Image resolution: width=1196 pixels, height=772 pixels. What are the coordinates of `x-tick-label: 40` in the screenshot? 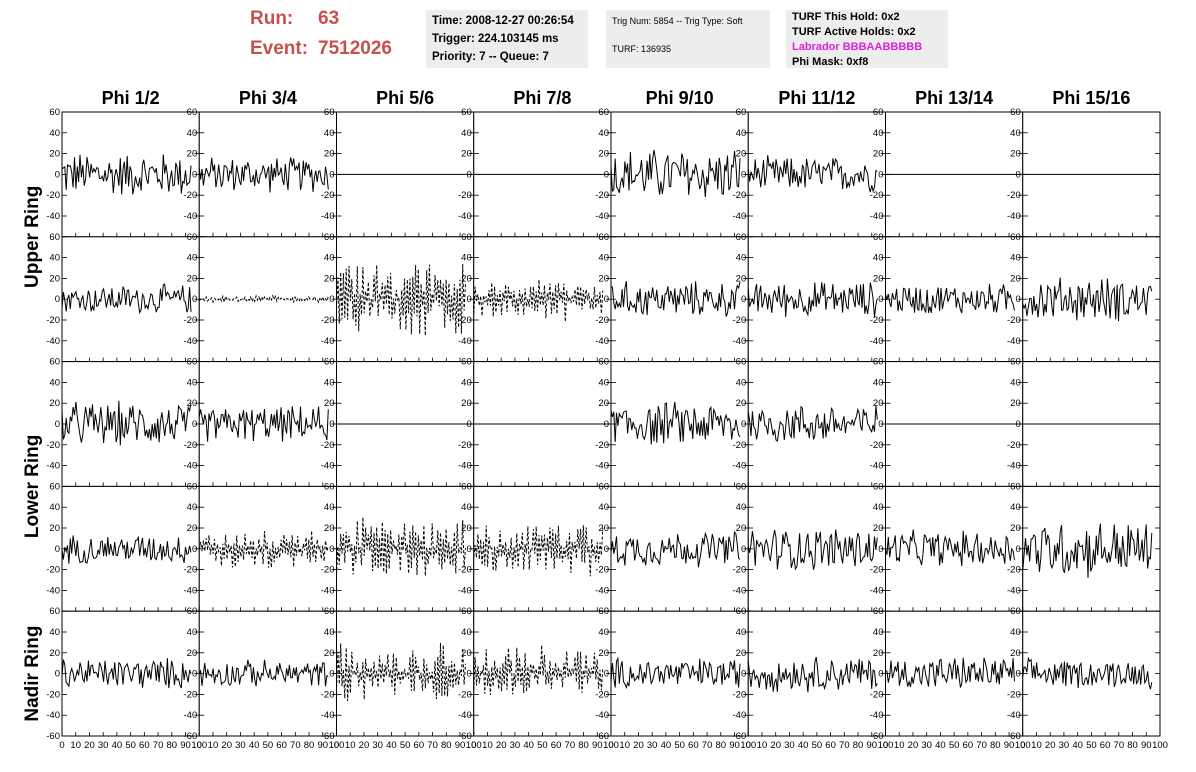 It's located at (391, 745).